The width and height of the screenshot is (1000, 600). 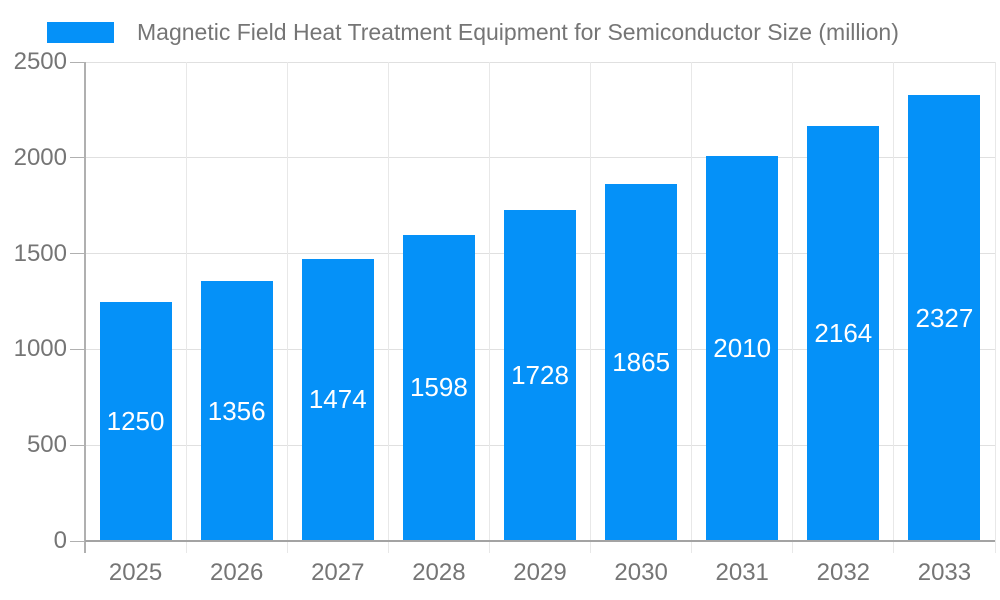 I want to click on y-tick-label: 1000, so click(x=40, y=349).